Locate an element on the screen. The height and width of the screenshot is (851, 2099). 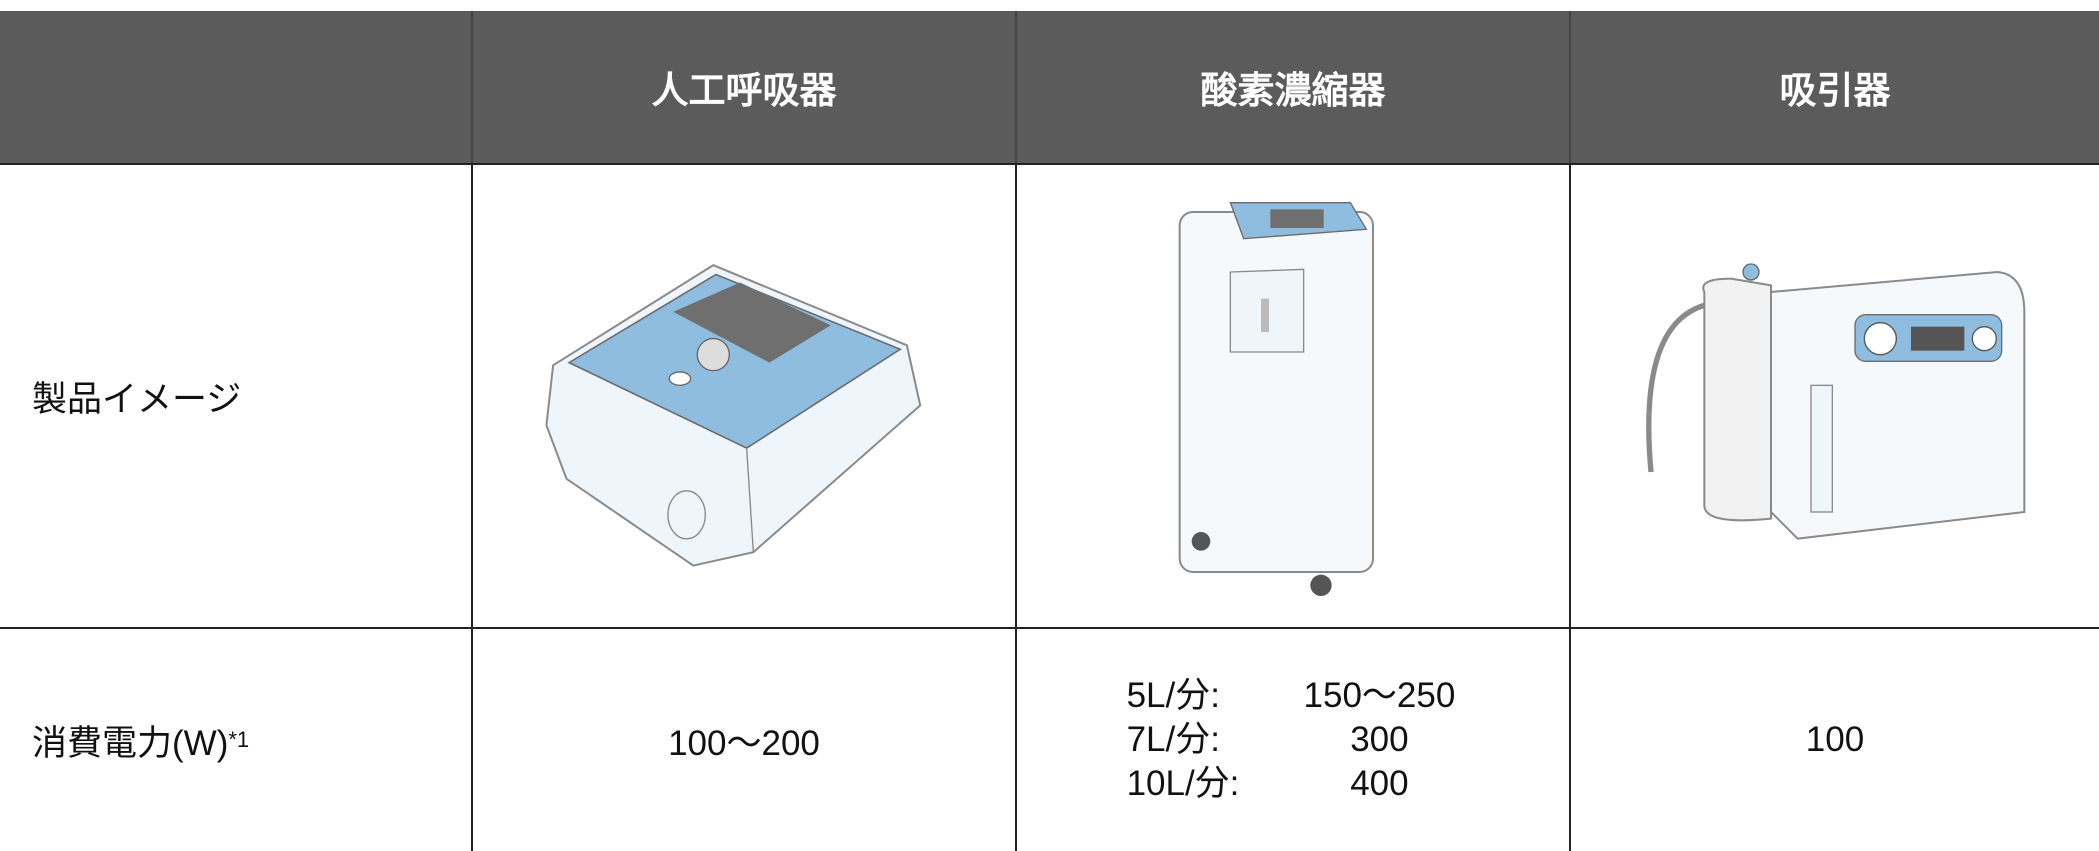
value-cell: 5L/分: 150〜250 7L/分: 300 10L/分: 400 is located at coordinates (1292, 739).